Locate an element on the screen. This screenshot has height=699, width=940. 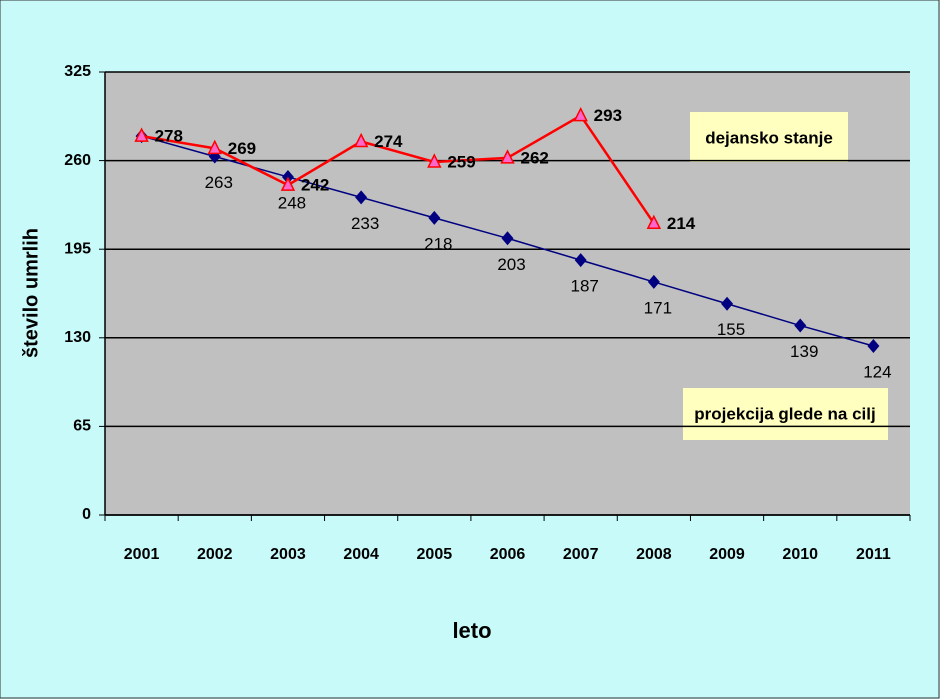
data-label: 218 is located at coordinates (438, 243).